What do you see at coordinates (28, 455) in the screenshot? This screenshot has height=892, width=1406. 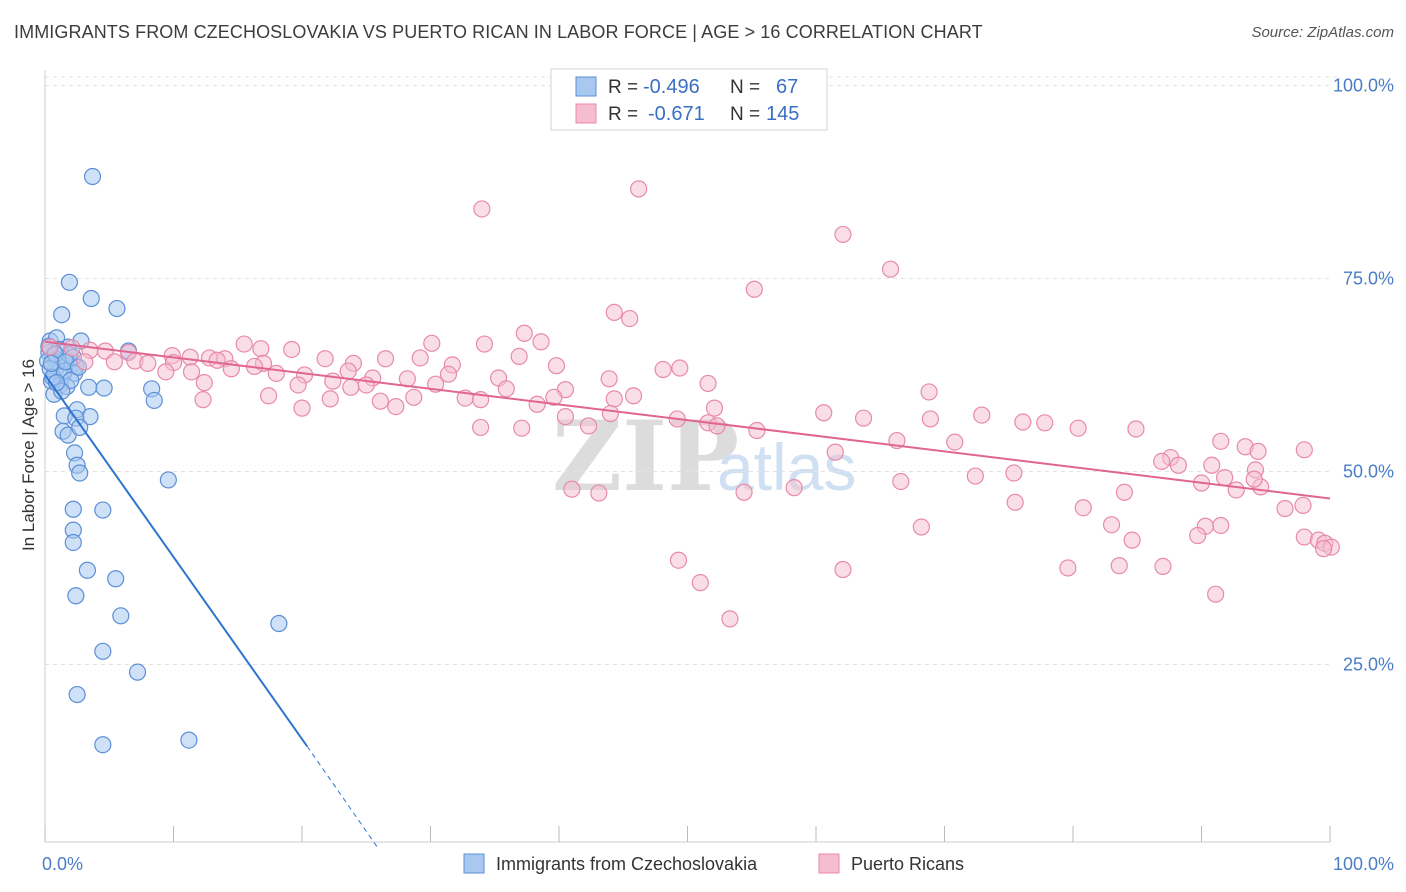 I see `y-axis-title: In Labor Force | Age > 16` at bounding box center [28, 455].